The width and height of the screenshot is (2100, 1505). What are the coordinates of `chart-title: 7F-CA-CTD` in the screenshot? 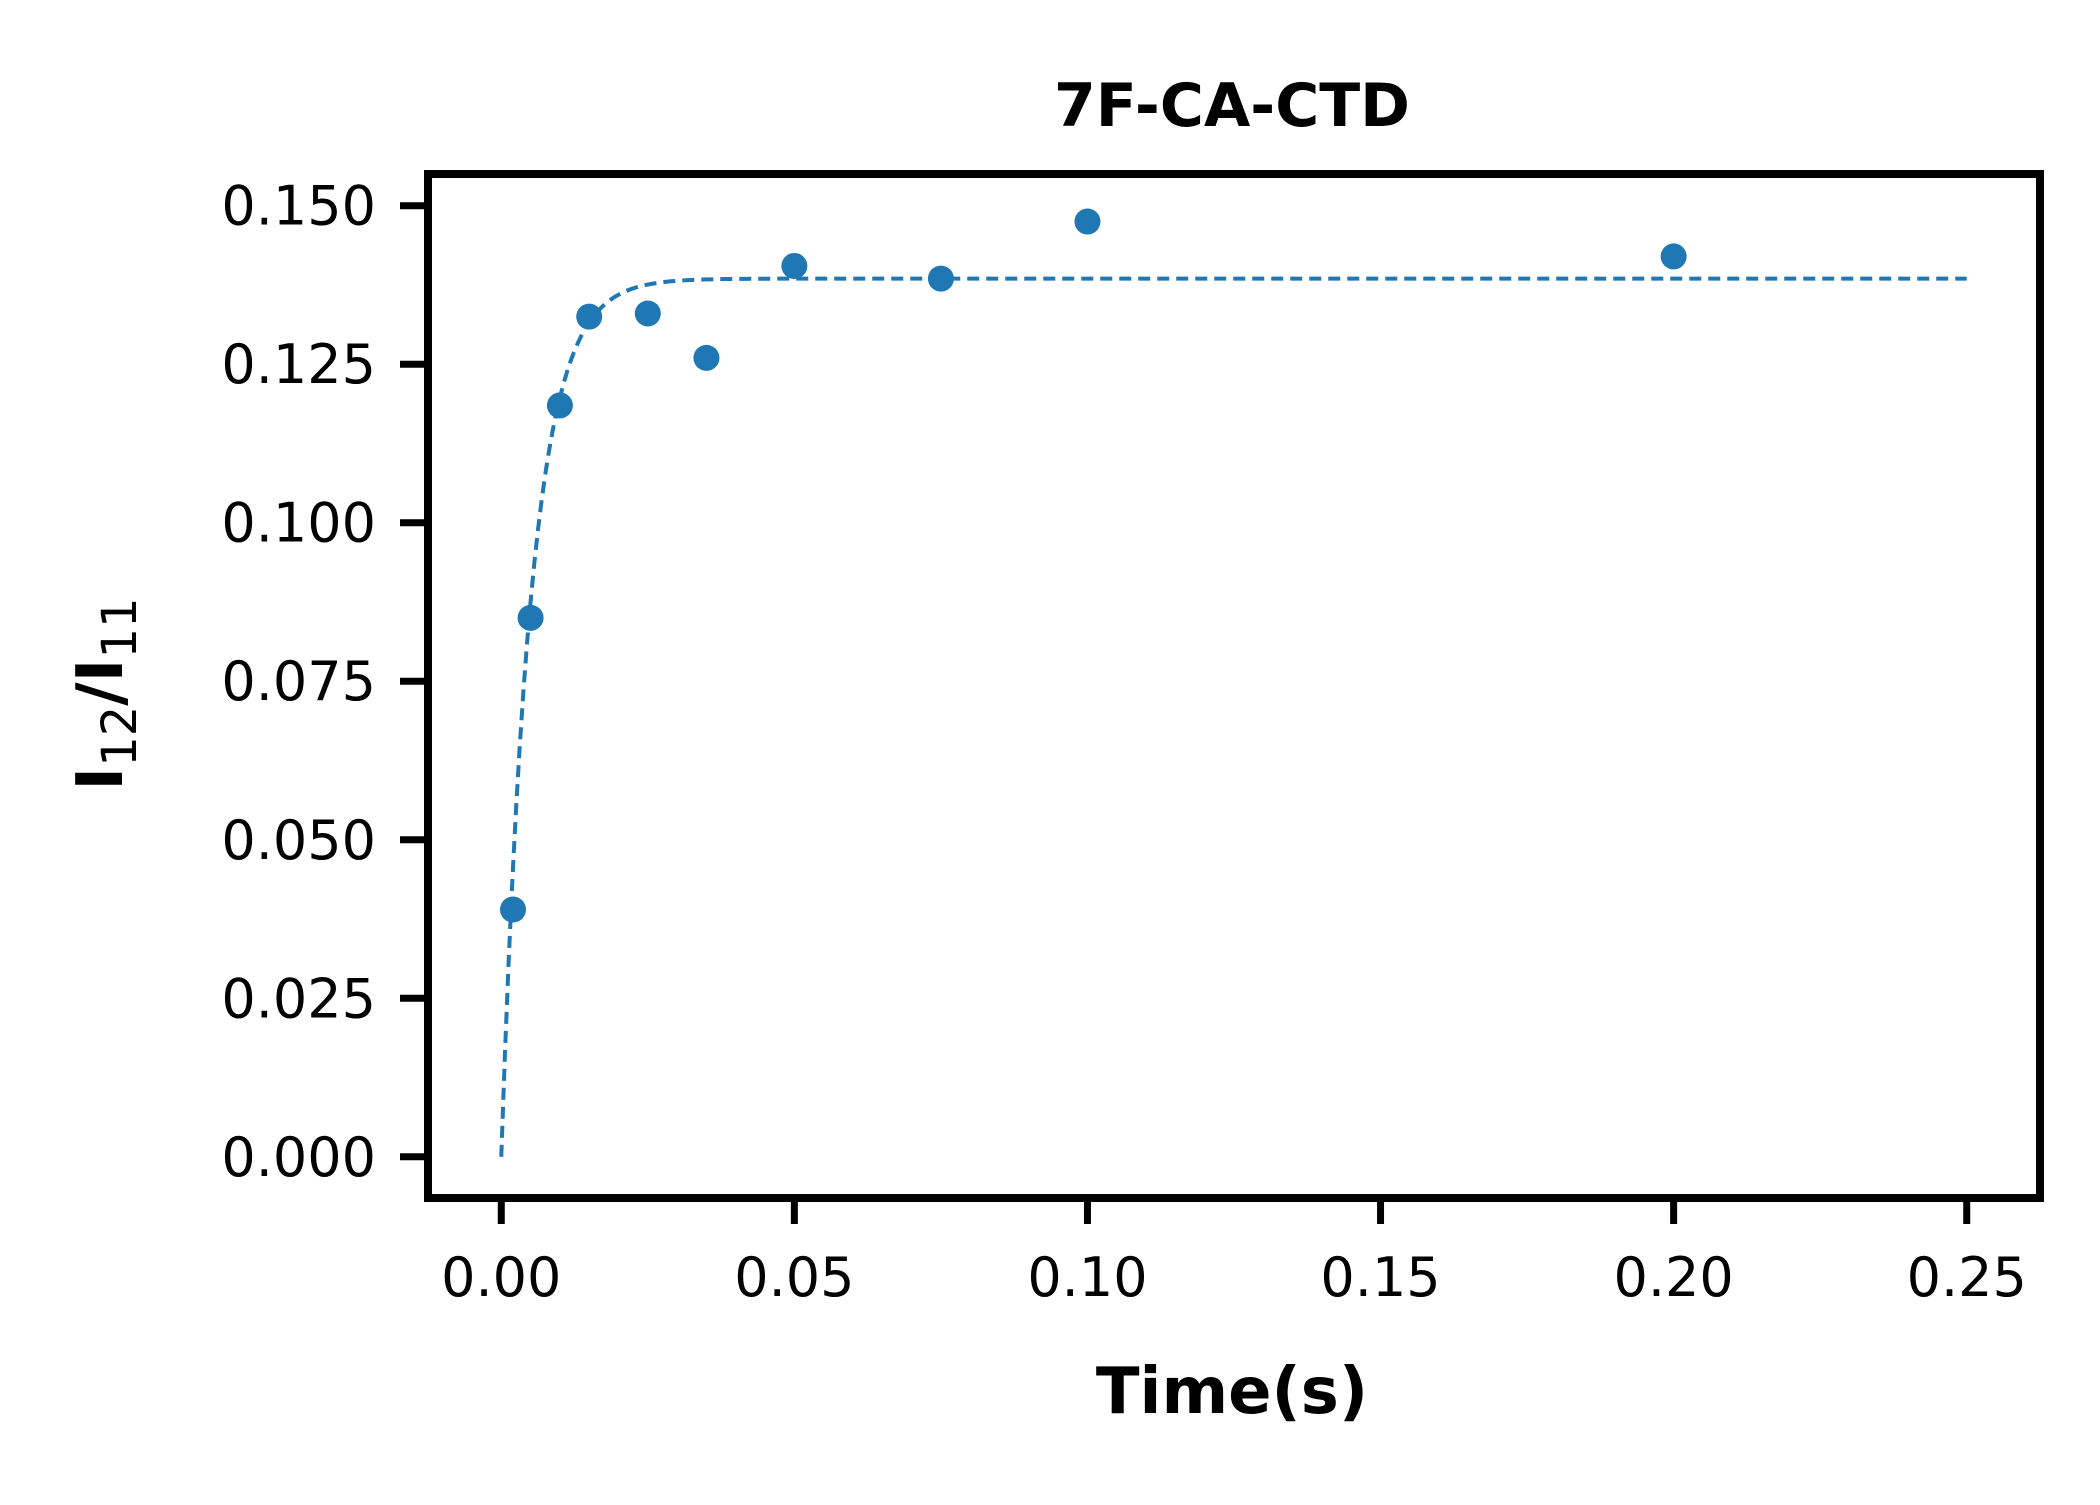 It's located at (1232, 106).